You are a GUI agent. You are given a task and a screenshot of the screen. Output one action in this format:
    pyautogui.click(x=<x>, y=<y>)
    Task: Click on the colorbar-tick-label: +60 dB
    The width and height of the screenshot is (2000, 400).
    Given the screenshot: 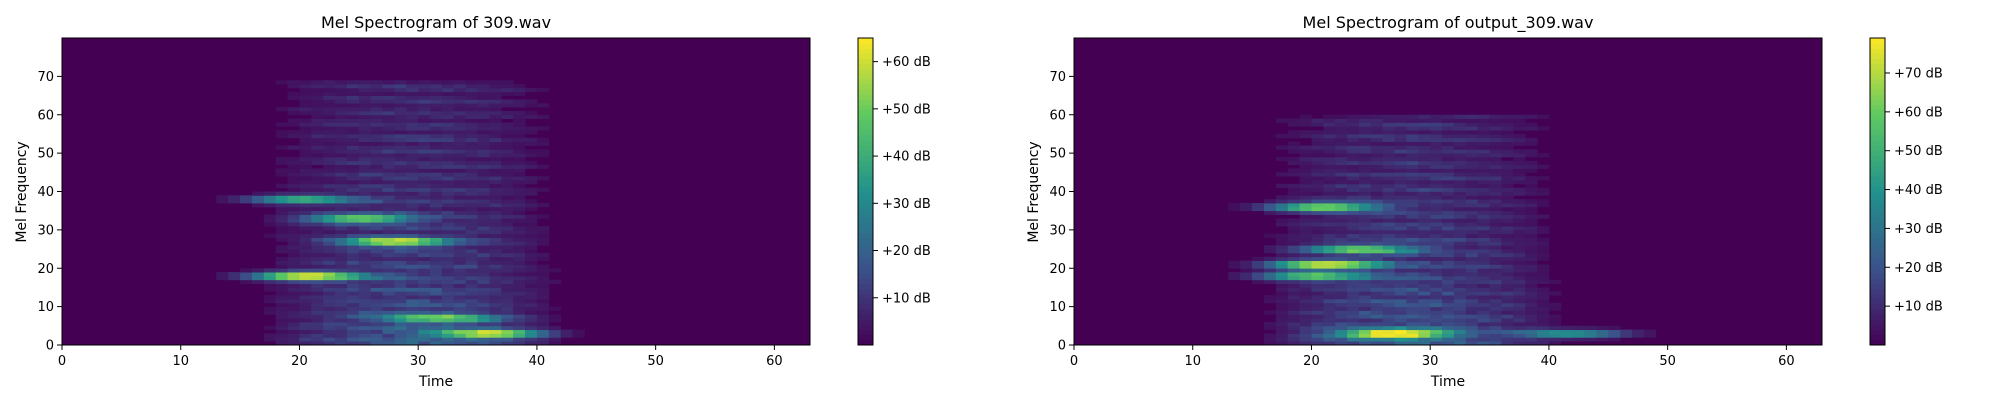 What is the action you would take?
    pyautogui.click(x=906, y=62)
    